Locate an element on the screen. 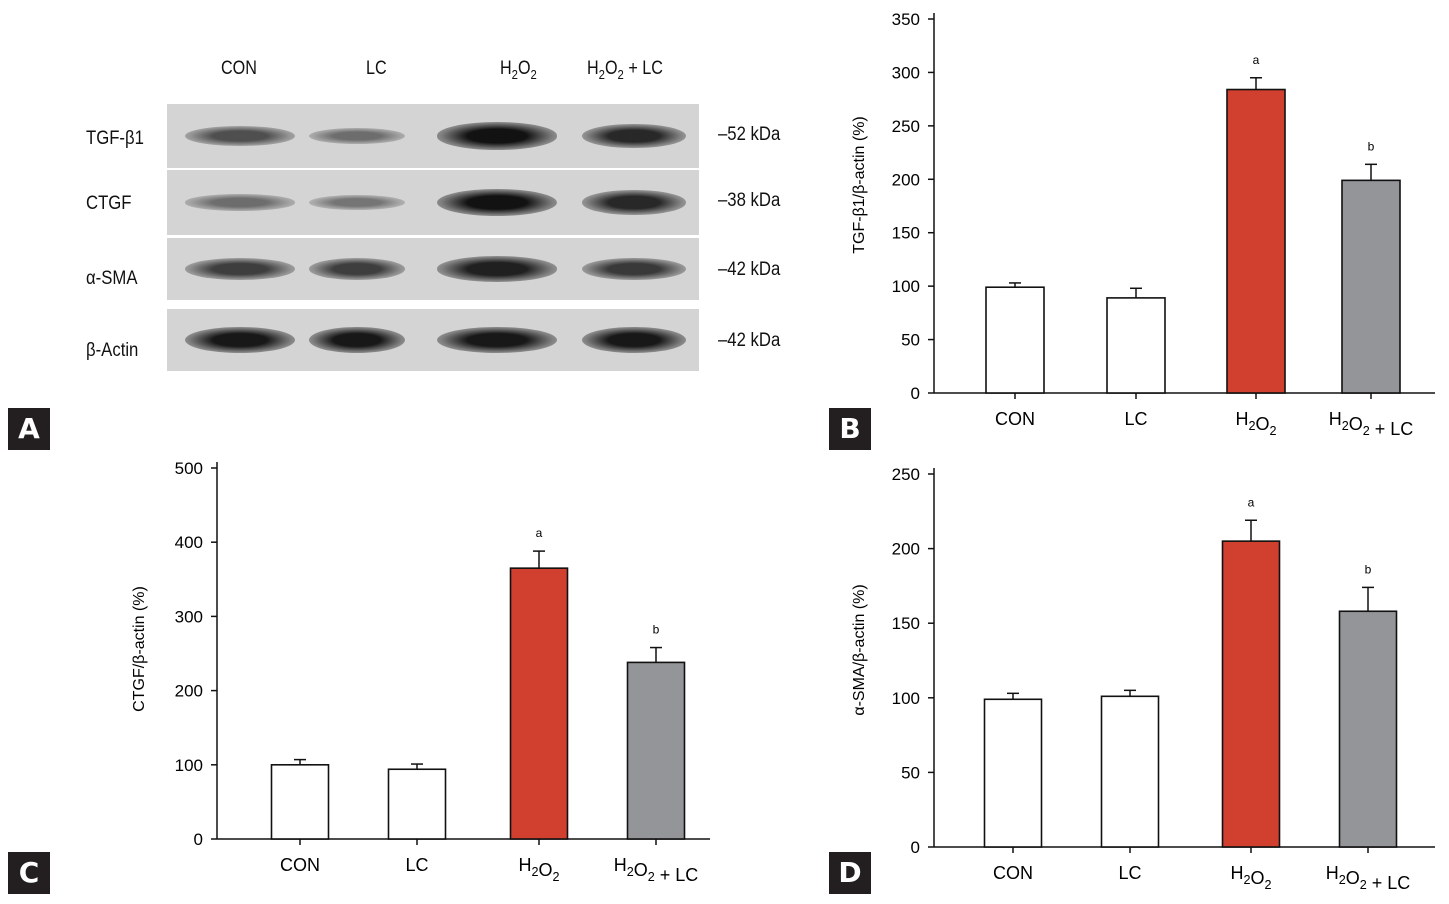 The image size is (1449, 904). lane-label-h2o2-lc: H2O2 + LC is located at coordinates (625, 70).